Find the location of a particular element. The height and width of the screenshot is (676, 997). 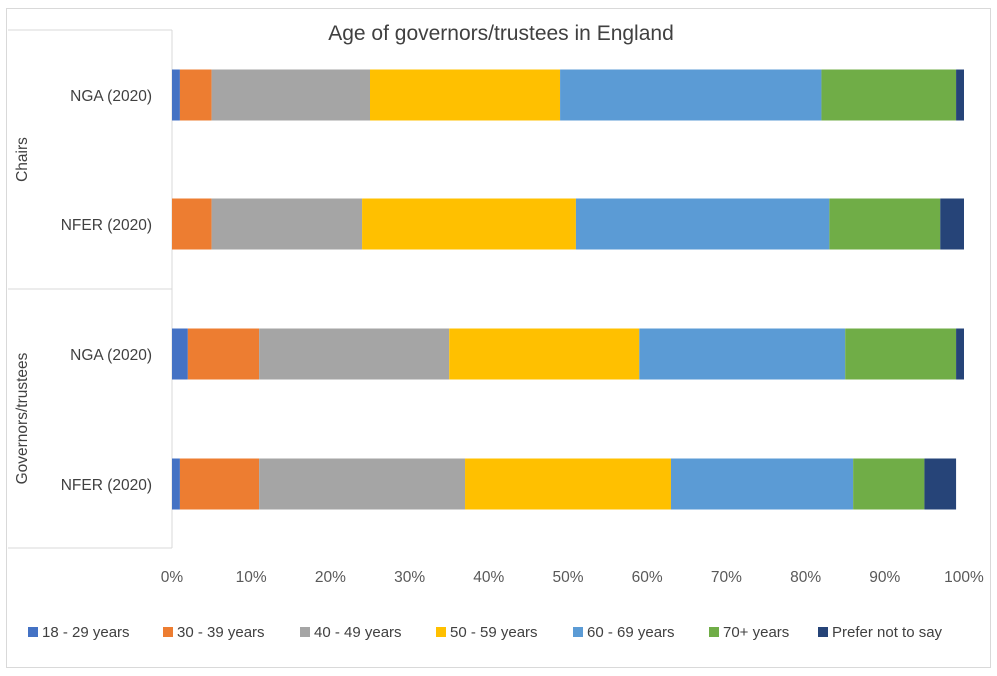

legend-label: 60 - 69 years is located at coordinates (631, 632).